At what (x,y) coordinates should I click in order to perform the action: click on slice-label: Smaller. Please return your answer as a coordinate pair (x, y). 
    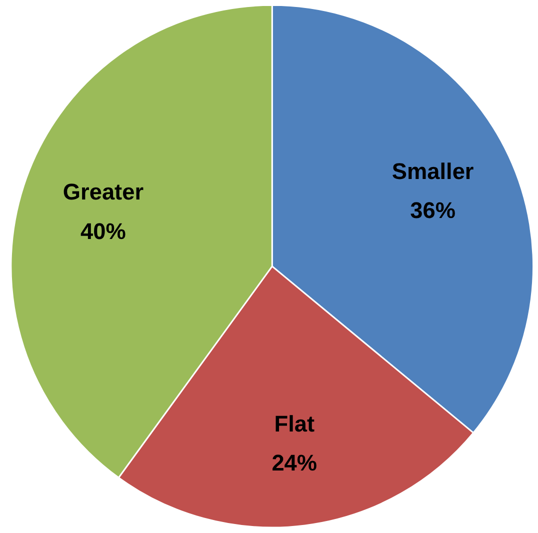
    Looking at the image, I should click on (433, 171).